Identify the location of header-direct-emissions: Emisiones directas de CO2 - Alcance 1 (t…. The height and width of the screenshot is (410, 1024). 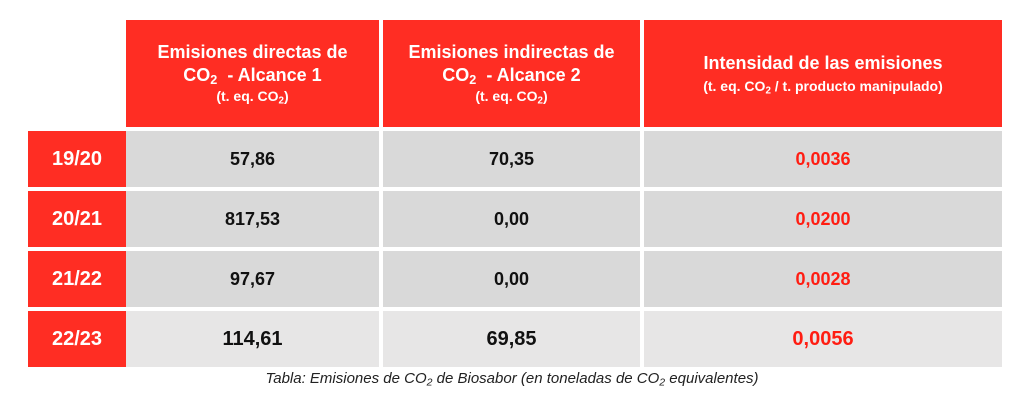
(252, 73).